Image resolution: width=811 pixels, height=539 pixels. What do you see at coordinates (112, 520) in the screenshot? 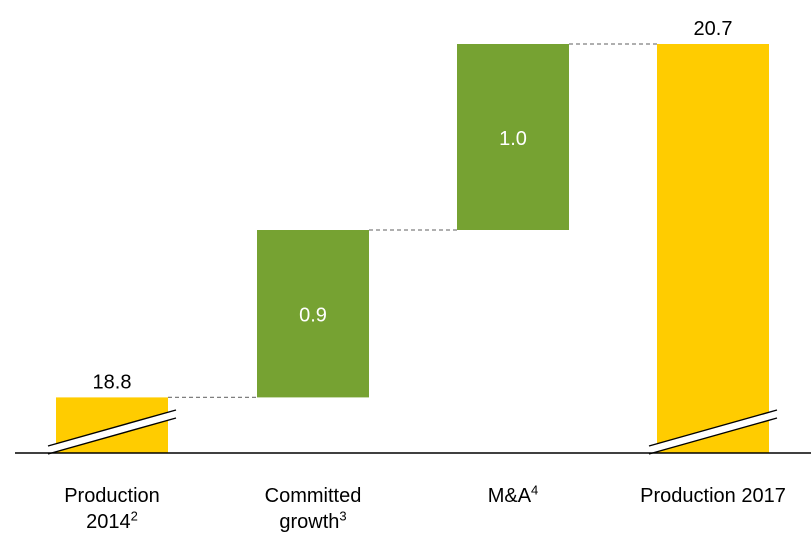
I see `x-tick-label-0-line-1: 20142` at bounding box center [112, 520].